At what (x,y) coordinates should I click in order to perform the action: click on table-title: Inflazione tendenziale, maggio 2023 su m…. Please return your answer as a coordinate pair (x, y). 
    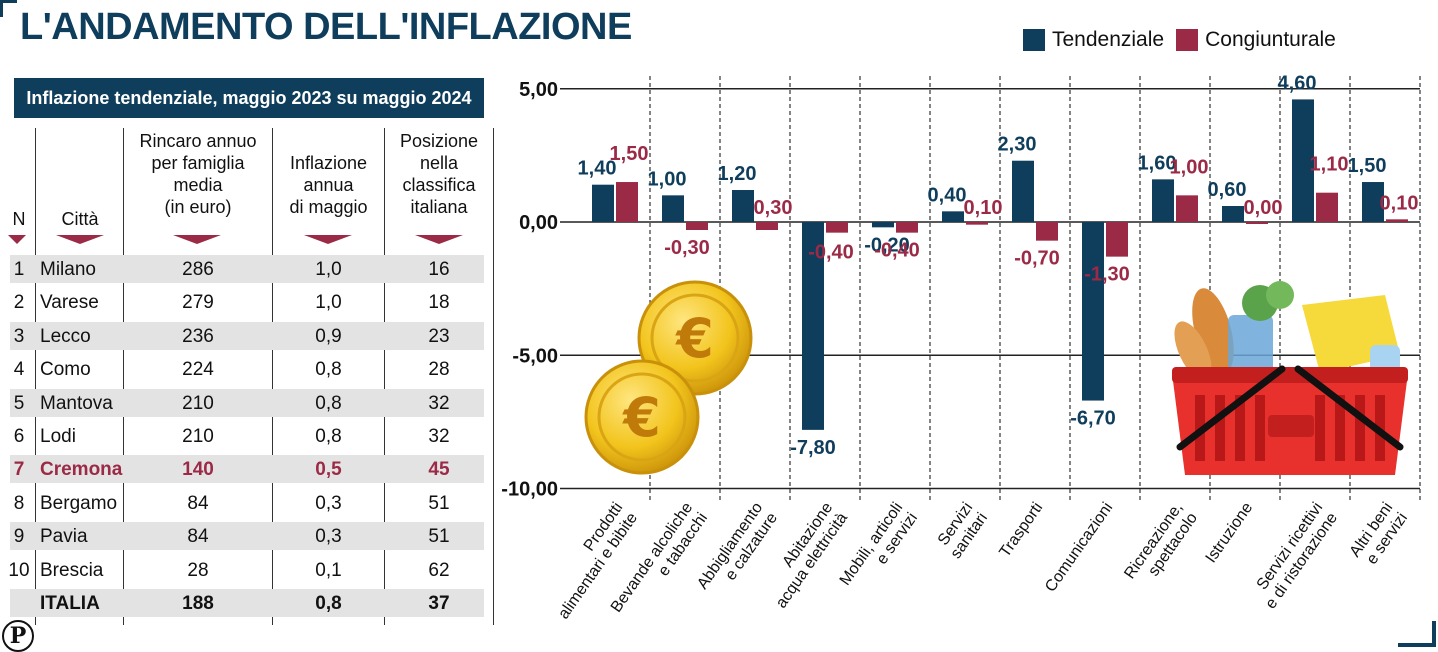
    Looking at the image, I should click on (249, 98).